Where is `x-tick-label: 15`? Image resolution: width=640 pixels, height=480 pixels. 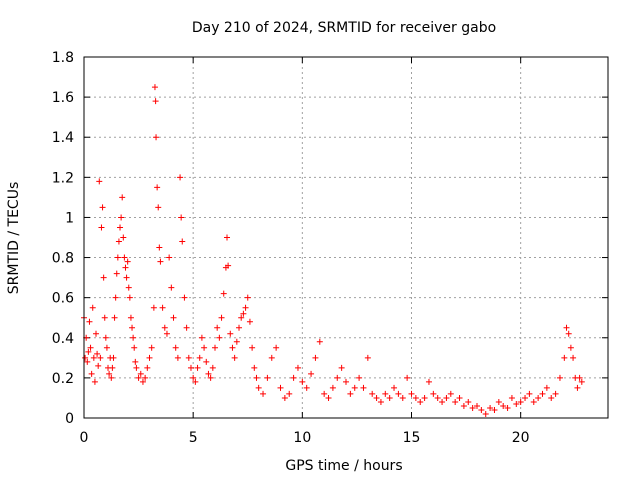 x-tick-label: 15 is located at coordinates (412, 438).